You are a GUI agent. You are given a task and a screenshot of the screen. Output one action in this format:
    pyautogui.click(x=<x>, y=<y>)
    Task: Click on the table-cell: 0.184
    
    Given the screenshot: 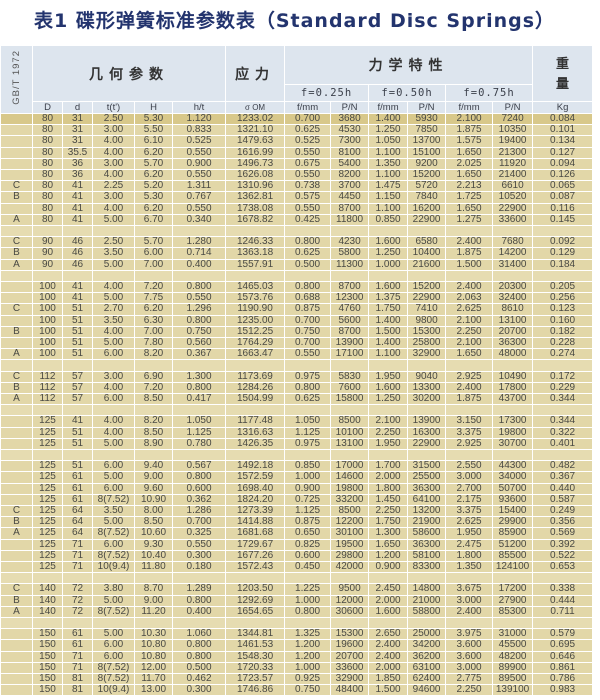 What is the action you would take?
    pyautogui.click(x=563, y=264)
    